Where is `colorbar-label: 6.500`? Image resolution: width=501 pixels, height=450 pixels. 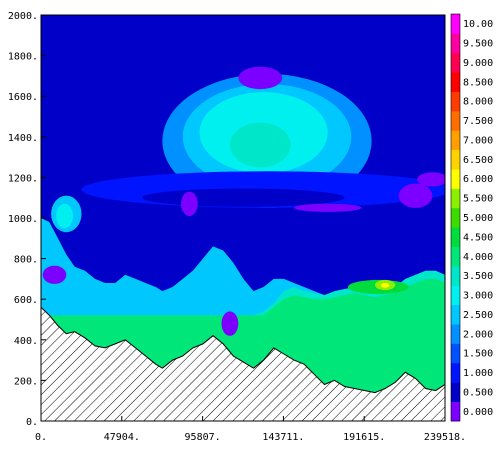 colorbar-label: 6.500 is located at coordinates (478, 160).